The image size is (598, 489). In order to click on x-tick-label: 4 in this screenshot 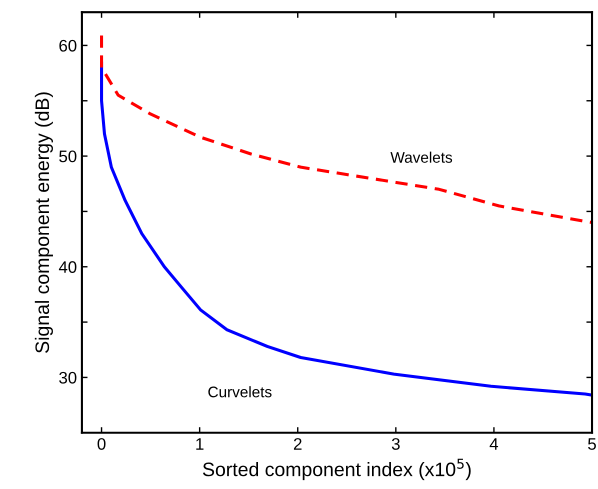, I will do `click(494, 444)`.